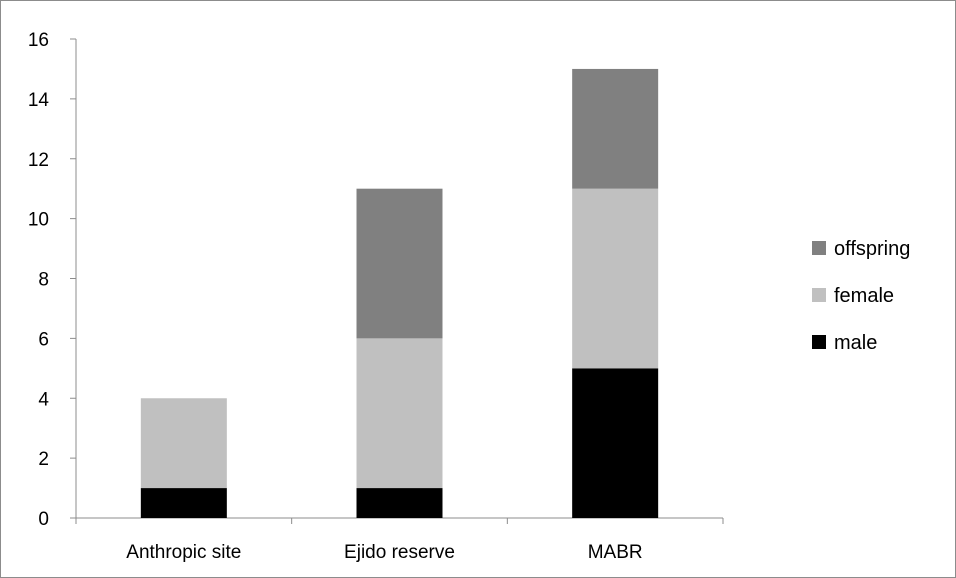 The width and height of the screenshot is (956, 578). Describe the element at coordinates (43, 339) in the screenshot. I see `y-tick-label: 6` at that location.